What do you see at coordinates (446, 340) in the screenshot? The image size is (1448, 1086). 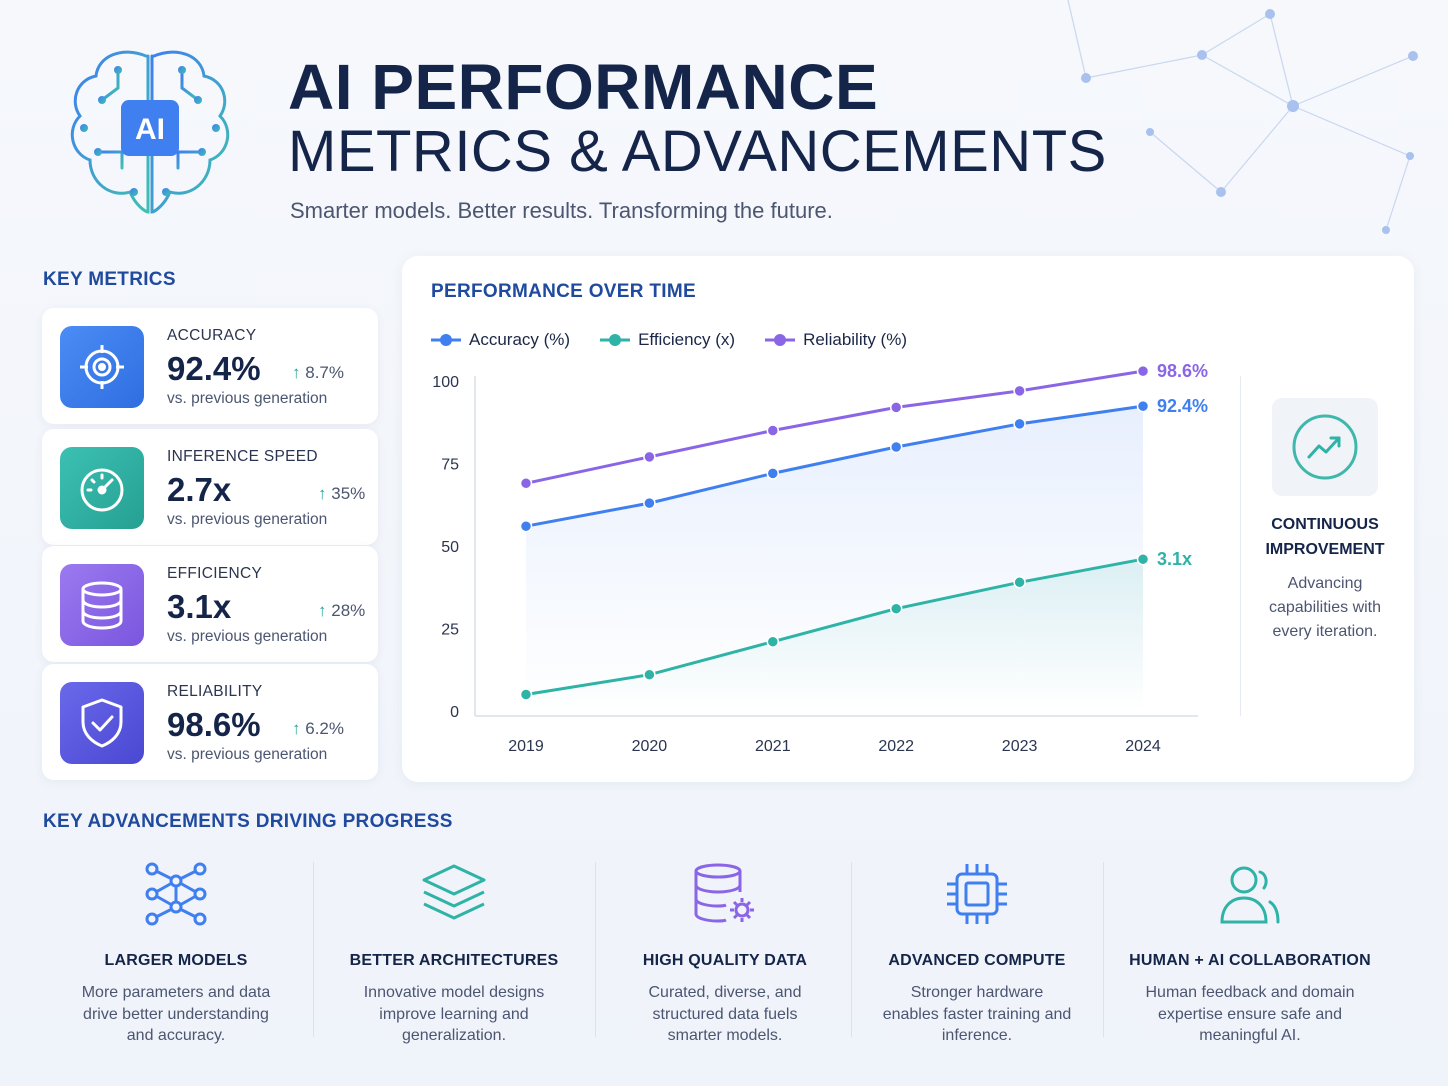 I see `legend-marker-accuracy` at bounding box center [446, 340].